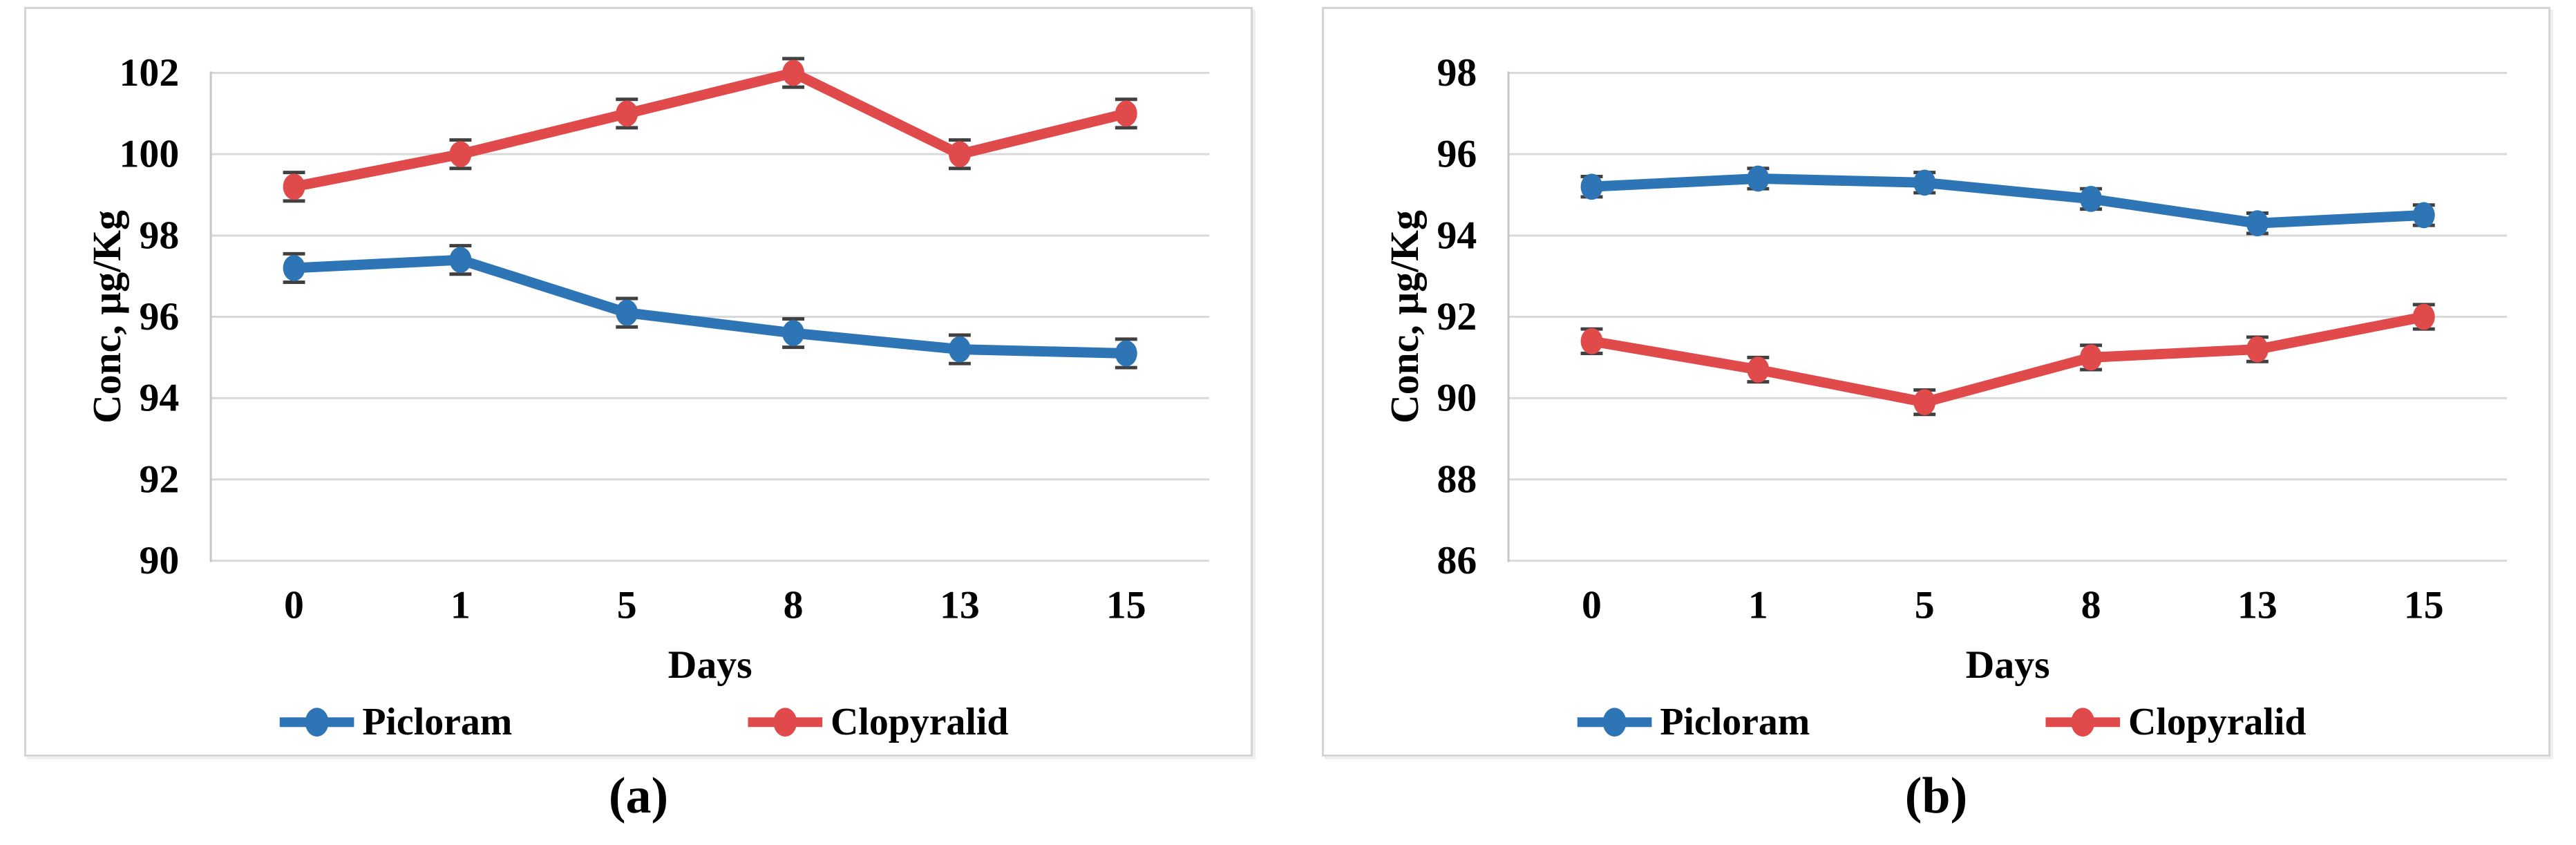 The width and height of the screenshot is (2576, 845). What do you see at coordinates (1457, 479) in the screenshot?
I see `y-tick-label: 88` at bounding box center [1457, 479].